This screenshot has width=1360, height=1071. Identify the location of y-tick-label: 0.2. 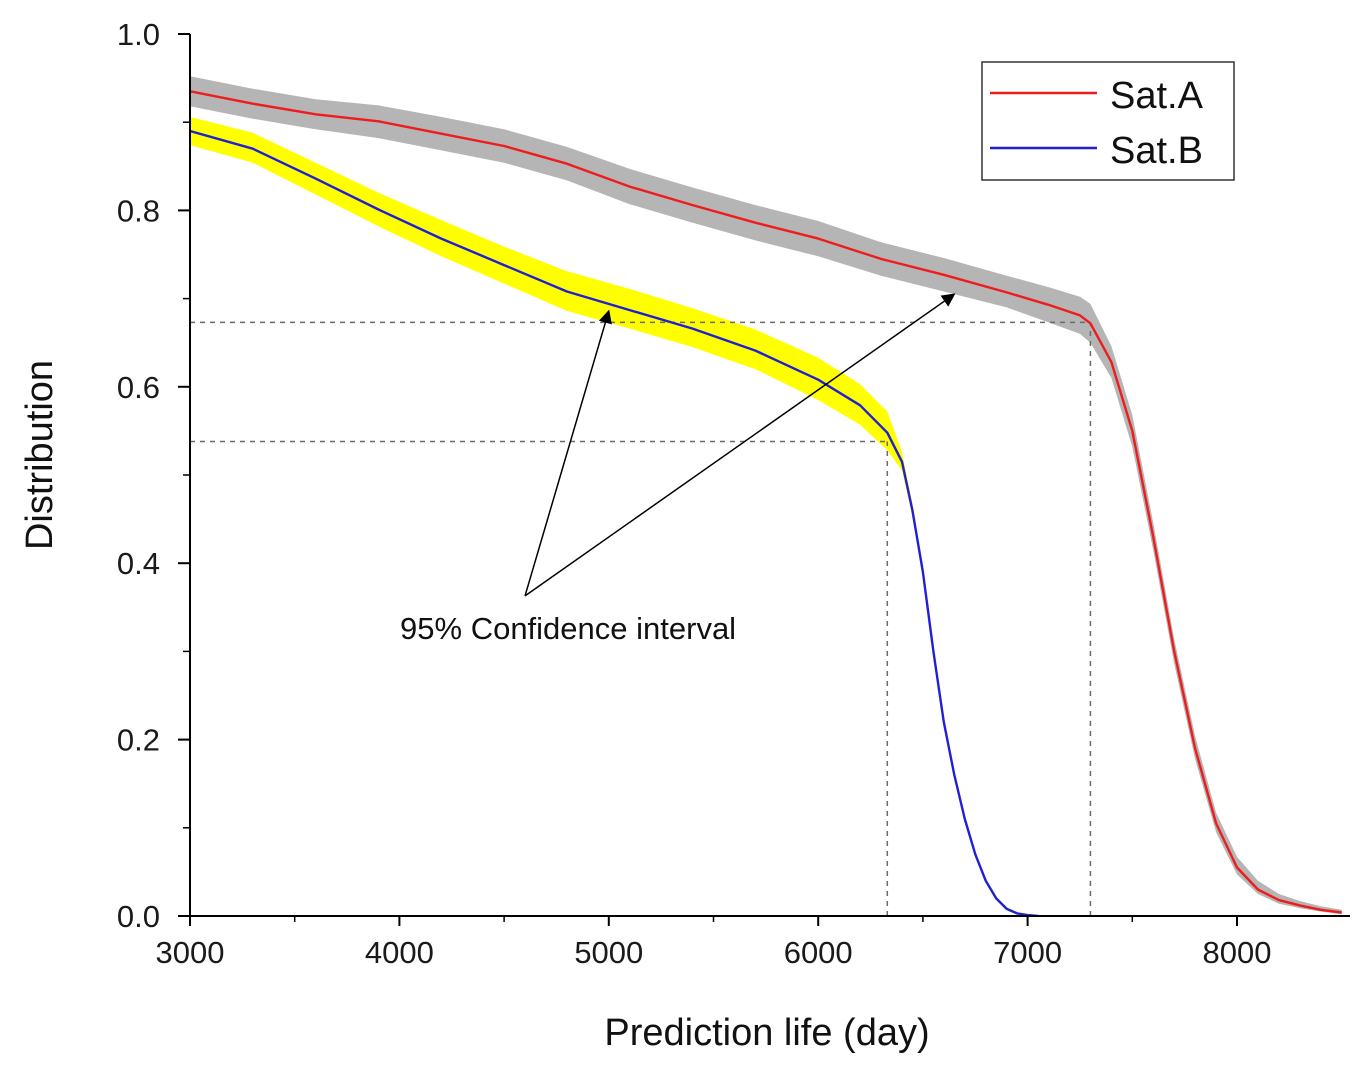
(138, 740).